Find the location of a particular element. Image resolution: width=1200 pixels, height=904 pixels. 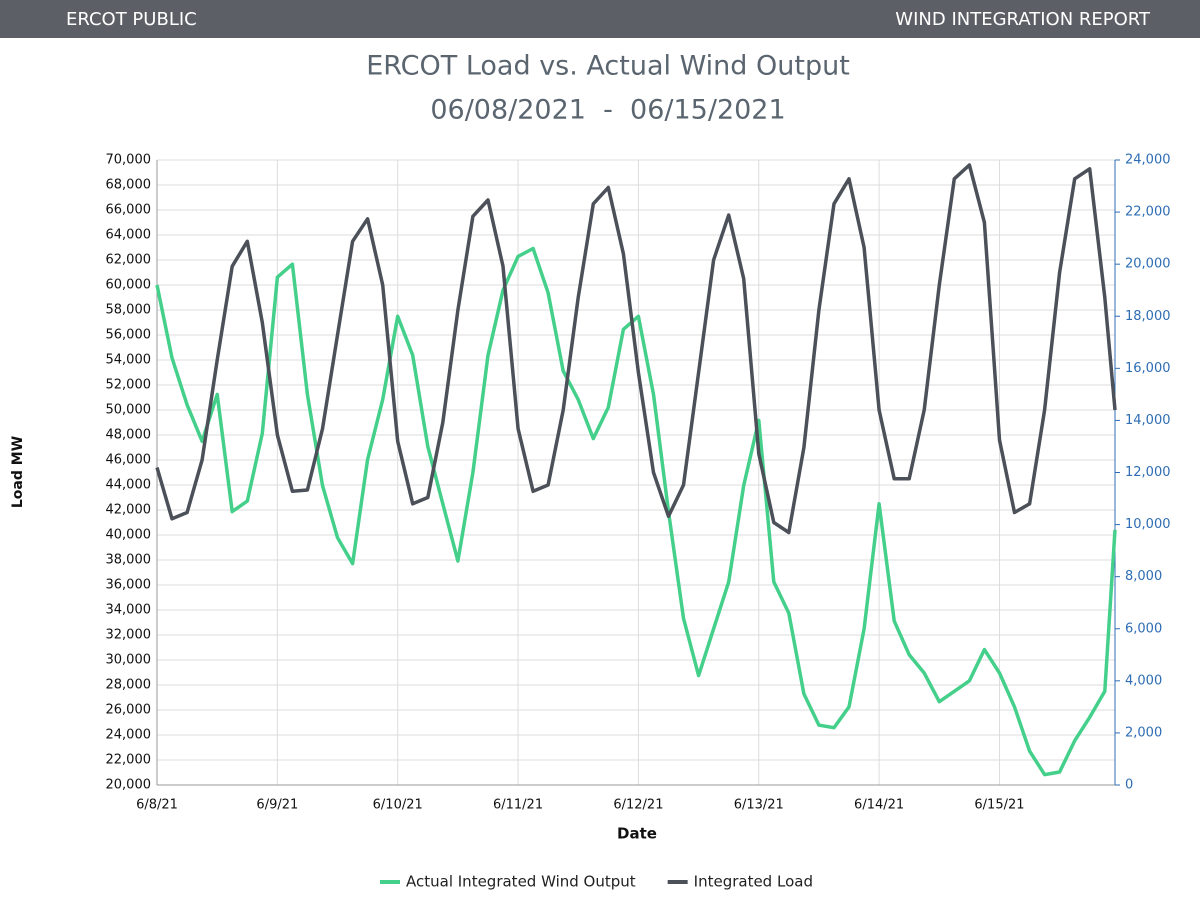

header-bar is located at coordinates (600, 19).